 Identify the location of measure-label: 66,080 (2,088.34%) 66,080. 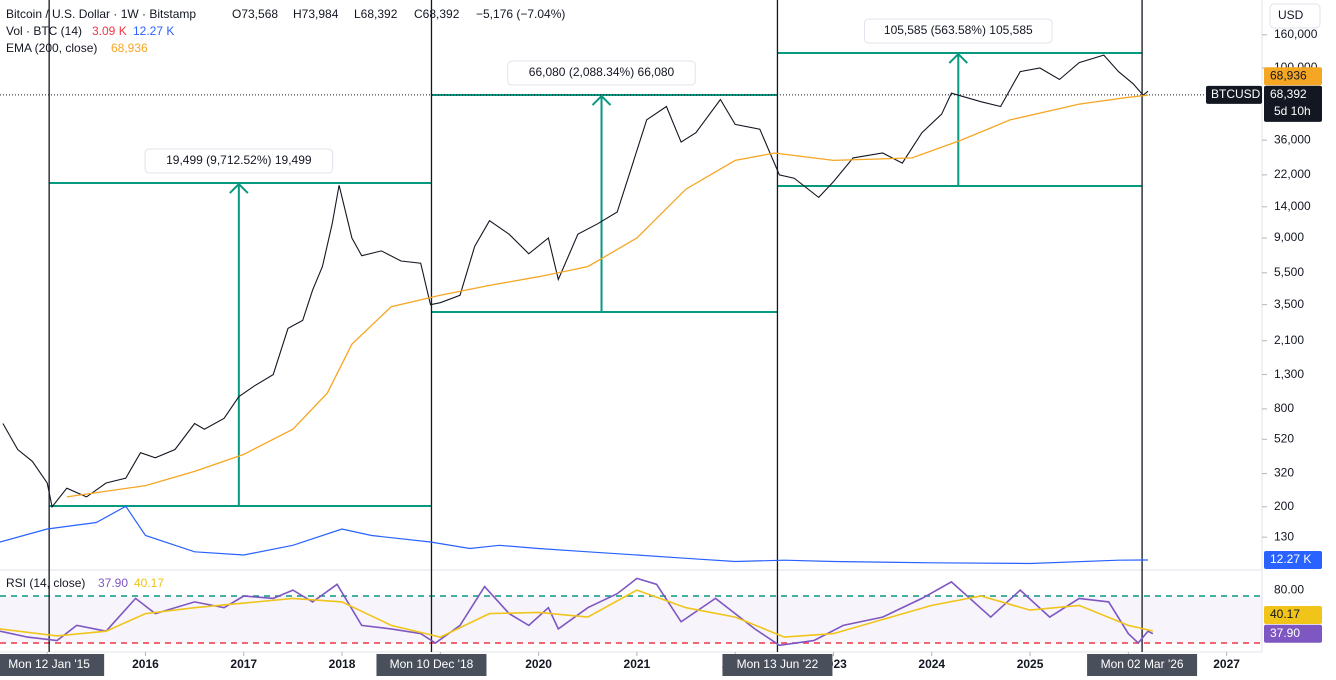
(602, 72).